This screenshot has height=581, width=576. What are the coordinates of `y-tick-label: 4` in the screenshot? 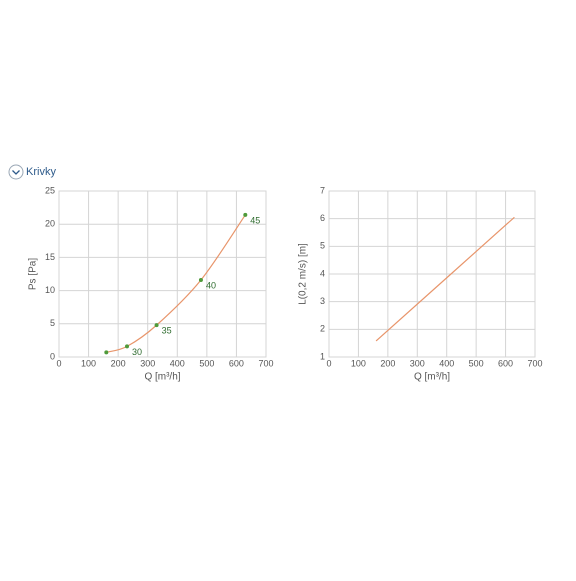 It's located at (322, 273).